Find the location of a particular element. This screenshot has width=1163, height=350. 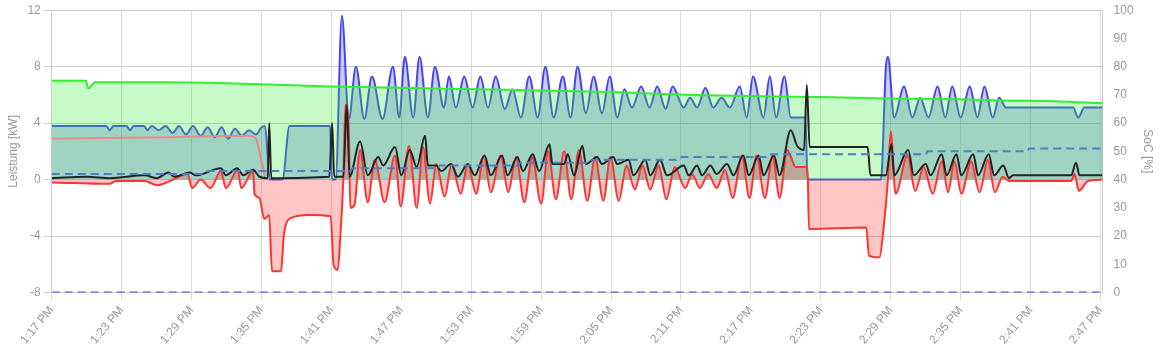

x-tick-label: 2:11 PM is located at coordinates (666, 324).